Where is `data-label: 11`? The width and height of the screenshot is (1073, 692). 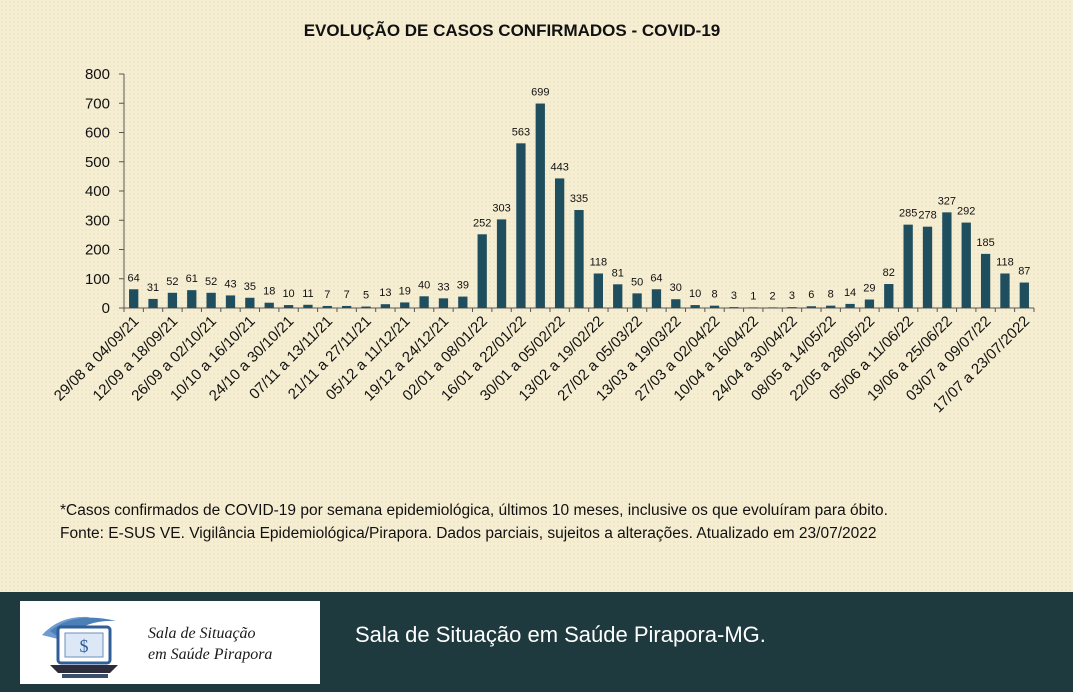
data-label: 11 is located at coordinates (307, 294).